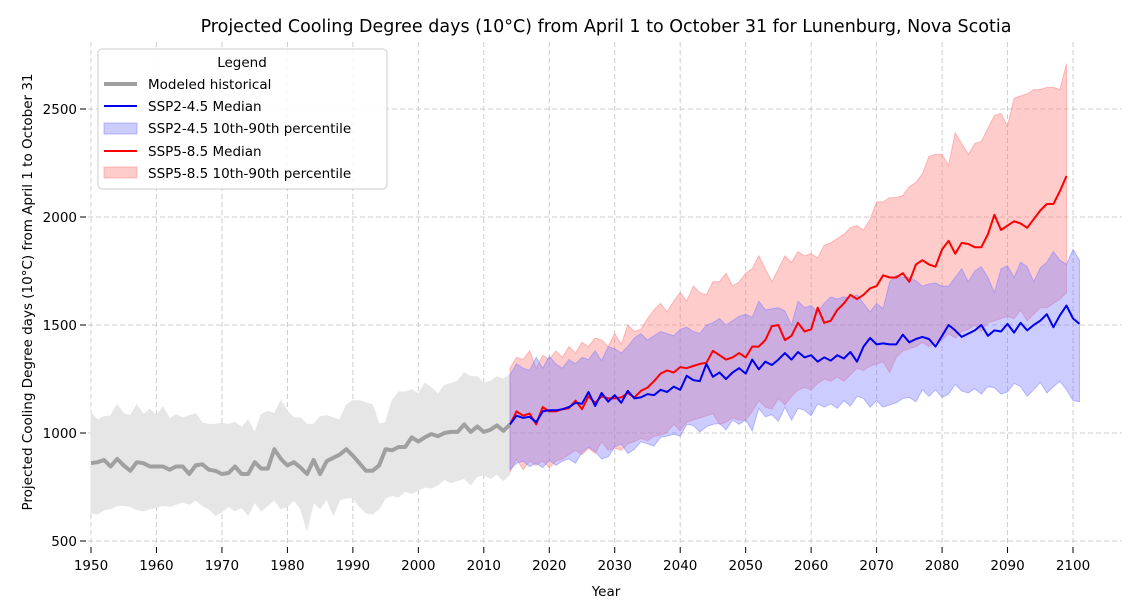 The width and height of the screenshot is (1141, 604). Describe the element at coordinates (606, 592) in the screenshot. I see `x-axis-label: Year` at that location.